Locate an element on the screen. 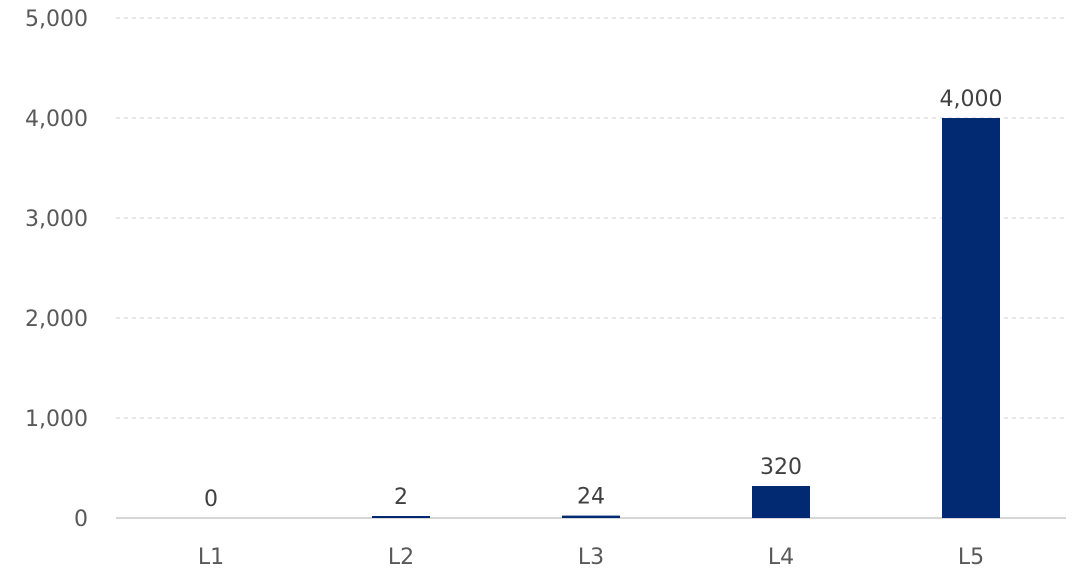  y-tick-label: 4,000 is located at coordinates (56, 119).